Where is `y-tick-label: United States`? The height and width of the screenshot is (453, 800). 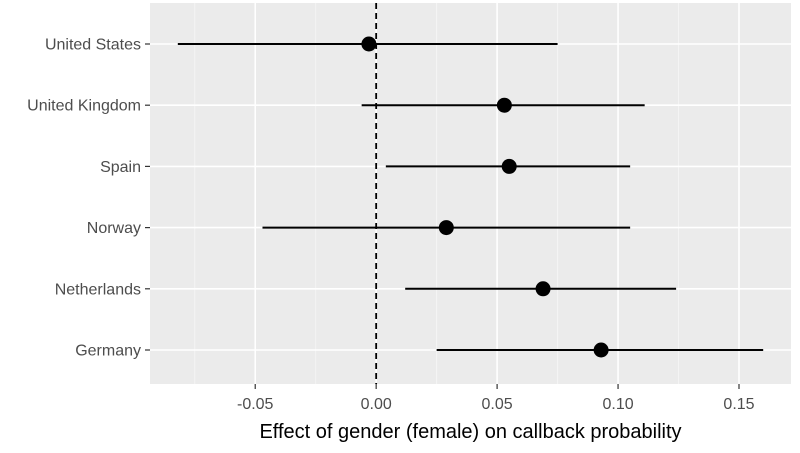 y-tick-label: United States is located at coordinates (93, 45).